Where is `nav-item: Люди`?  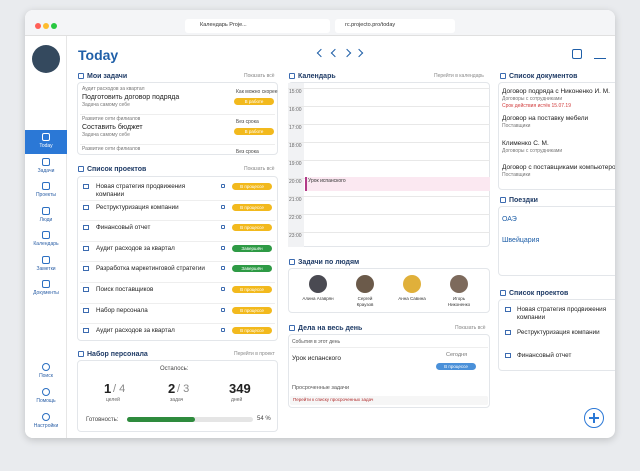
nav-item: Люди is located at coordinates (46, 219).